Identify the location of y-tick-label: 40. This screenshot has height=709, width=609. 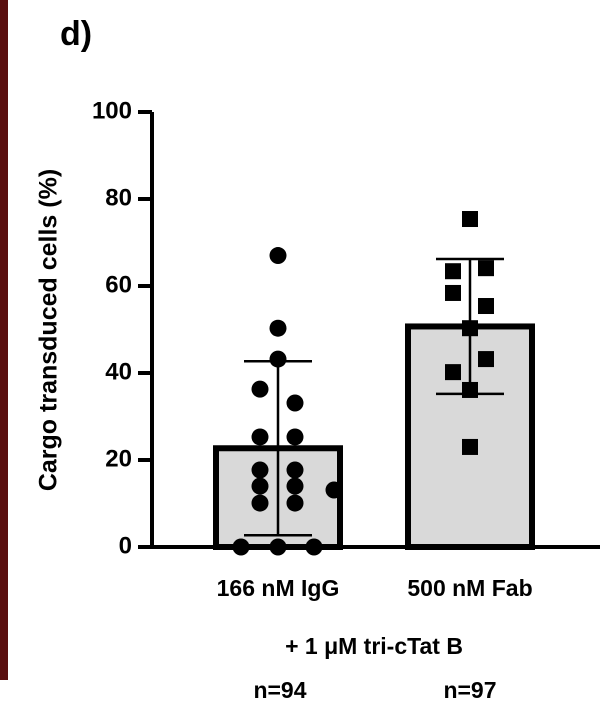
(118, 371).